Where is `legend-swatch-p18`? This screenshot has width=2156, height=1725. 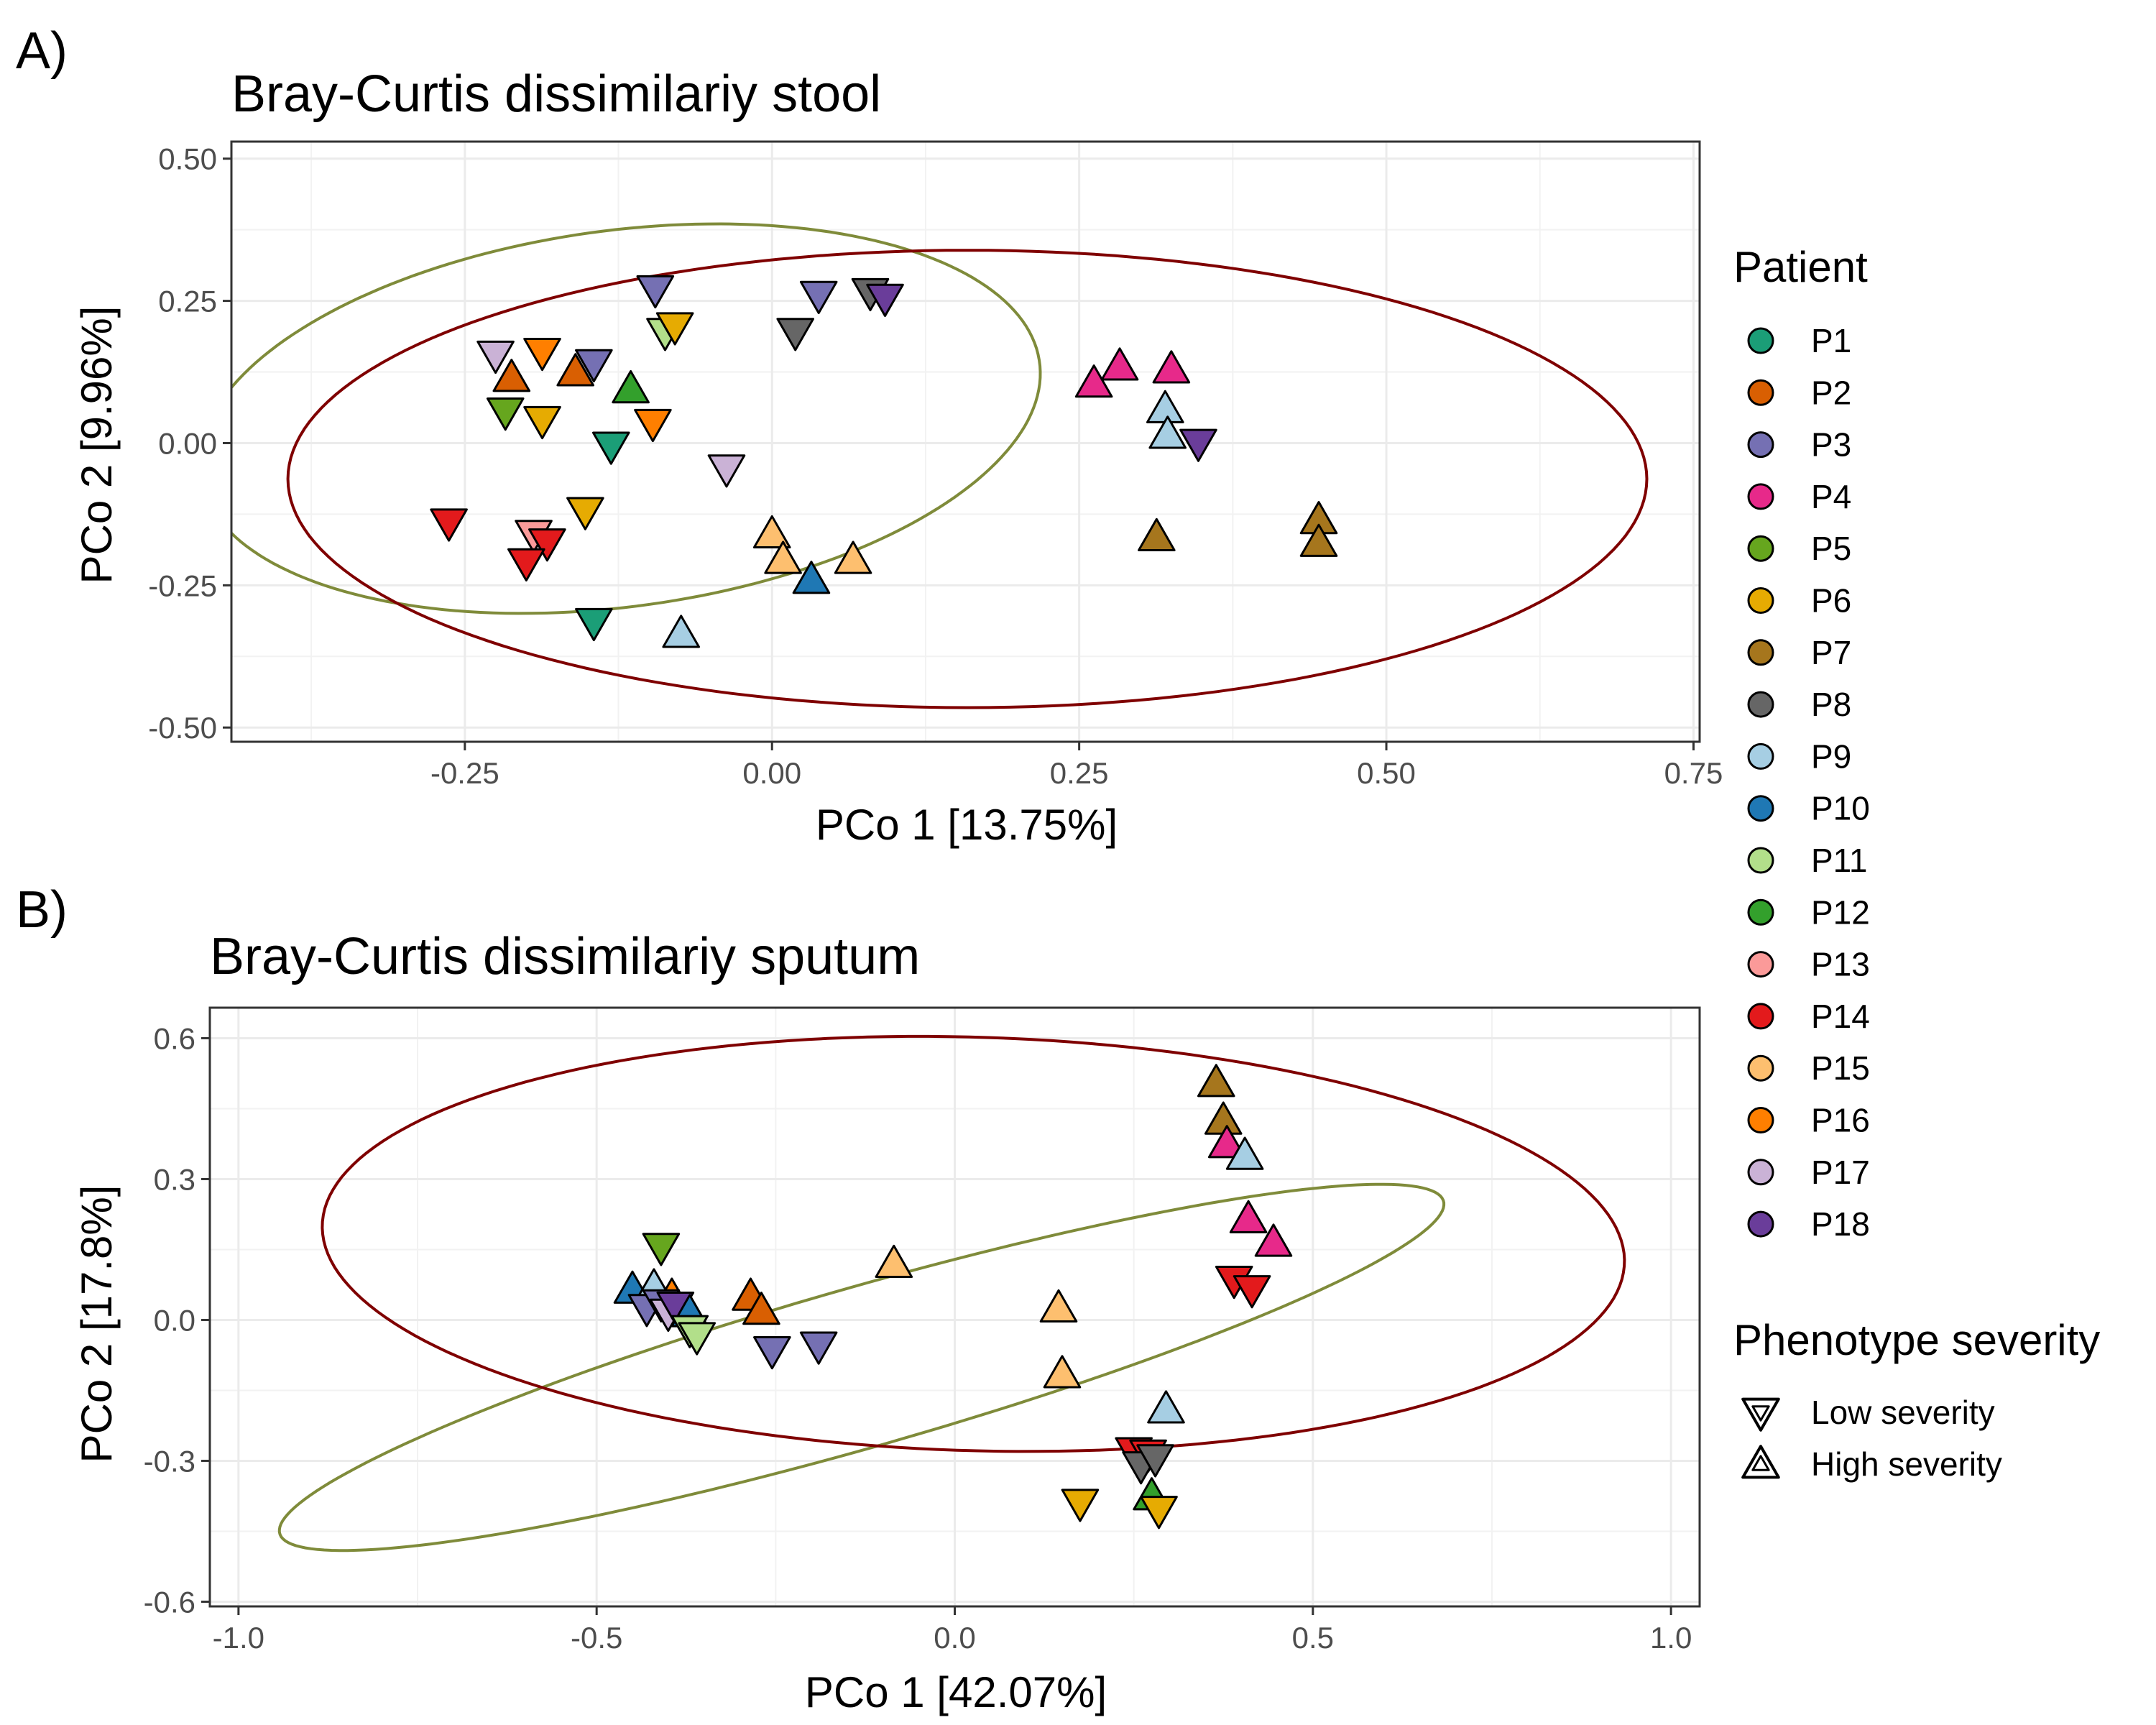
legend-swatch-p18 is located at coordinates (1760, 1224).